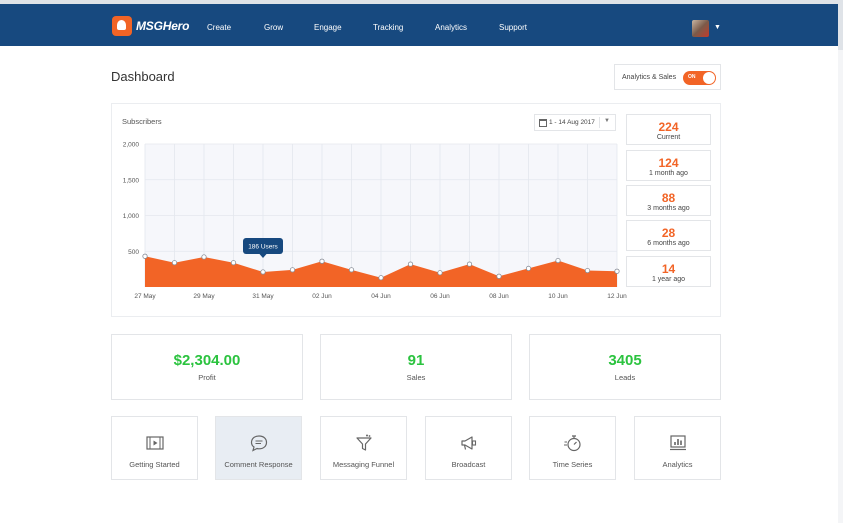 This screenshot has height=523, width=843. I want to click on x-tick-label: 31 May, so click(263, 296).